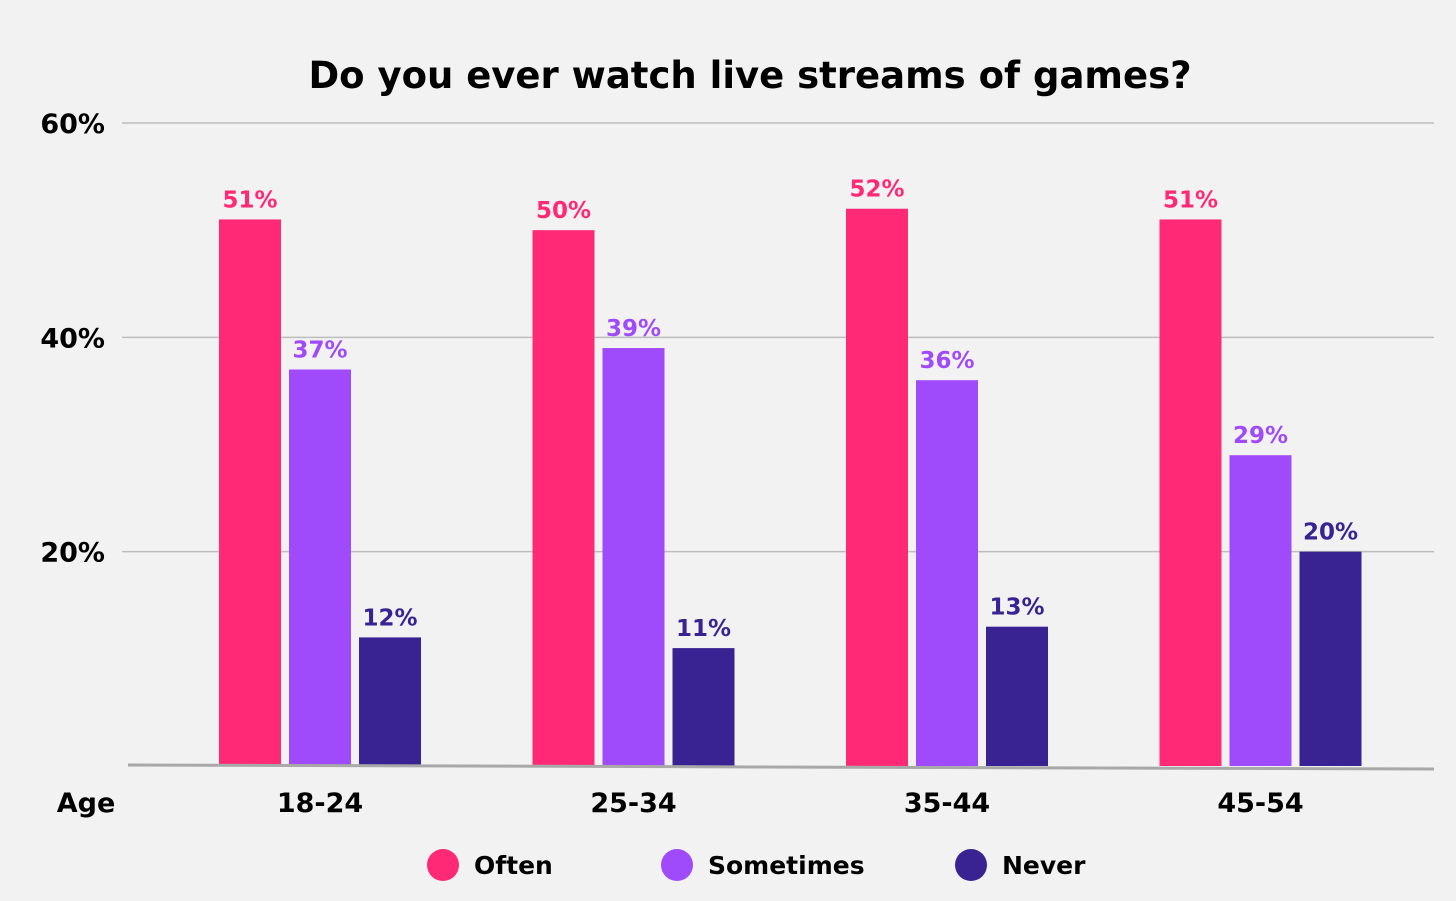 The width and height of the screenshot is (1456, 901). Describe the element at coordinates (786, 865) in the screenshot. I see `legend-label: Sometimes` at that location.